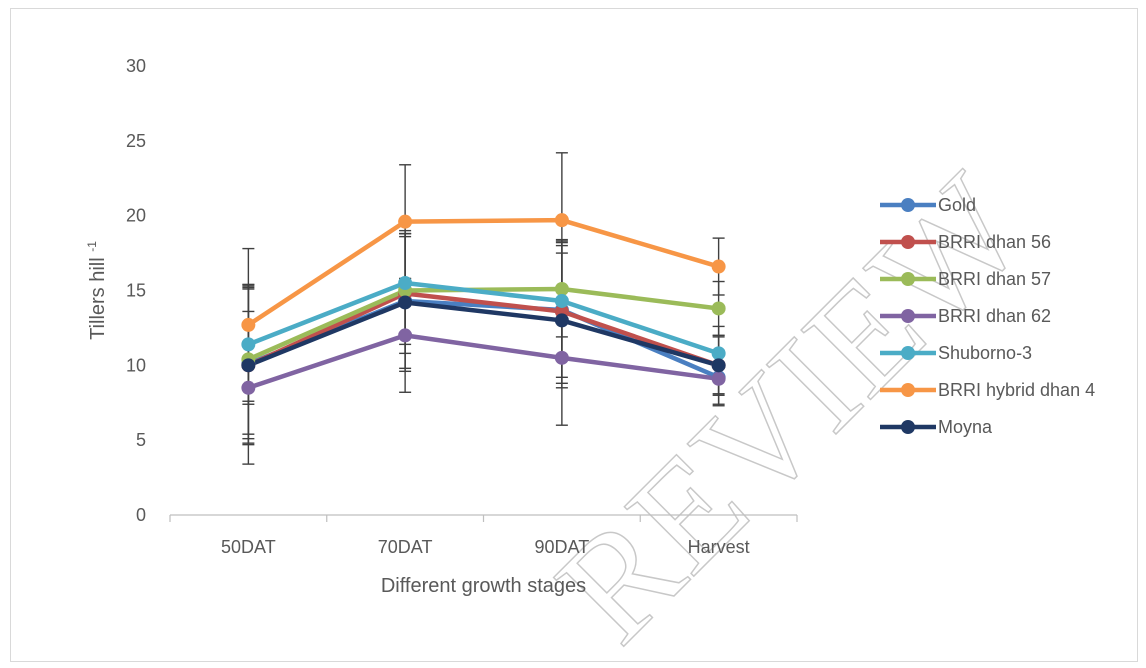 Image resolution: width=1146 pixels, height=668 pixels. Describe the element at coordinates (136, 291) in the screenshot. I see `y-tick-label: 15` at that location.